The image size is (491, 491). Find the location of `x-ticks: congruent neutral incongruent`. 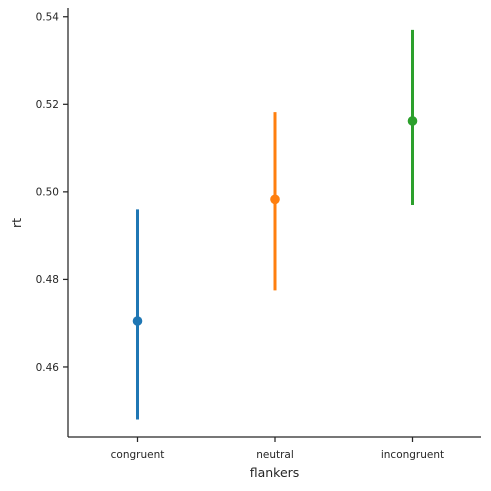

x-ticks: congruent neutral incongruent is located at coordinates (277, 449).